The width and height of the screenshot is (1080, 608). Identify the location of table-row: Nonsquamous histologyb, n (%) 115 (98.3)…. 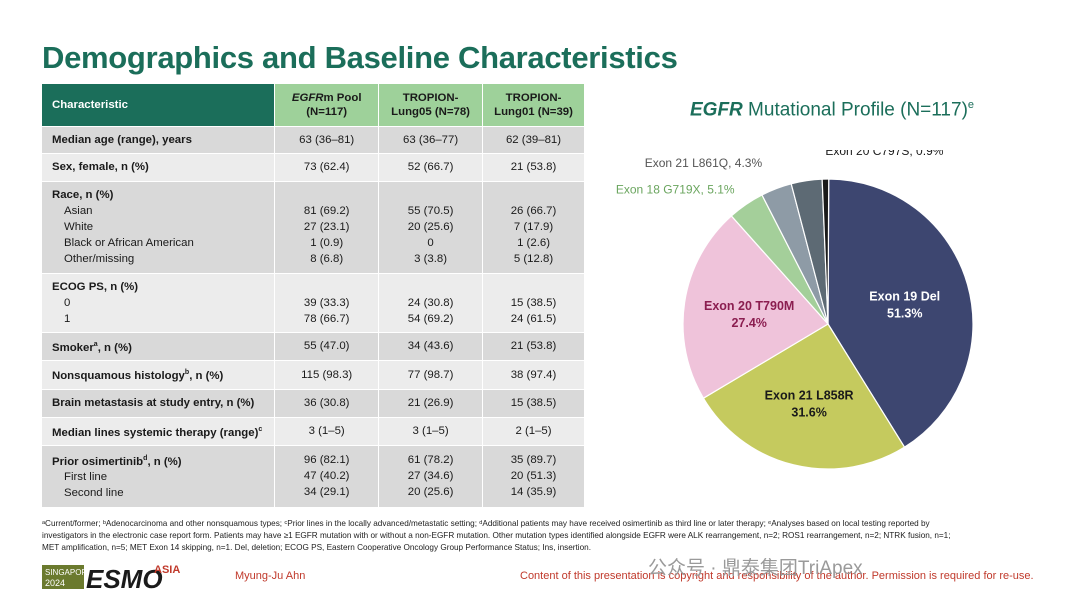
(313, 375).